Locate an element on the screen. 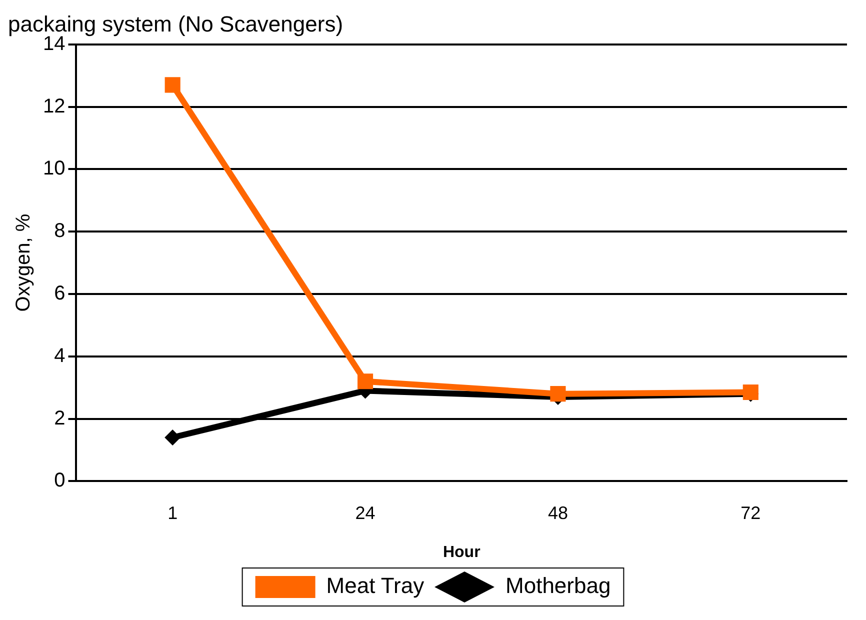 This screenshot has height=620, width=866. legend-label: Meat Tray is located at coordinates (375, 585).